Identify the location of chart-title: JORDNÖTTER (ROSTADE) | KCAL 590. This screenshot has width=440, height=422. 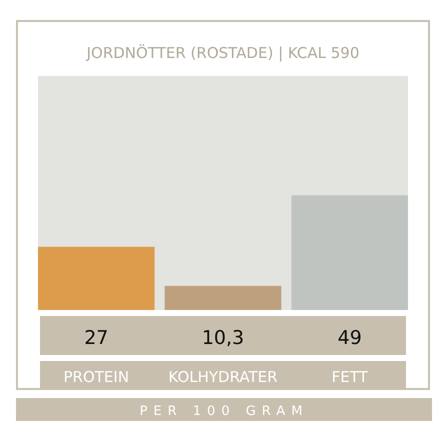
(223, 53).